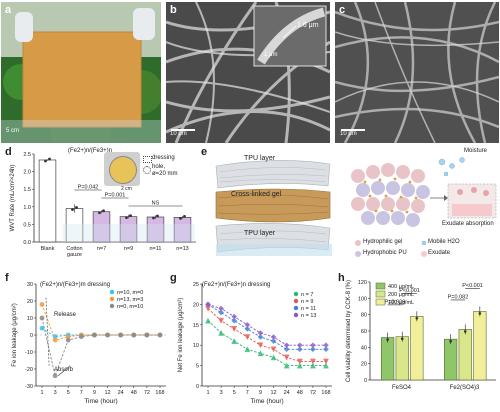  Describe the element at coordinates (134, 393) in the screenshot. I see `chart-f-x-tick-label: 48` at that location.